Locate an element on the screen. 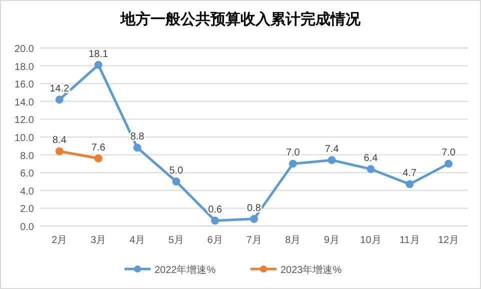 This screenshot has height=289, width=481. data-label: 0.8 is located at coordinates (254, 208).